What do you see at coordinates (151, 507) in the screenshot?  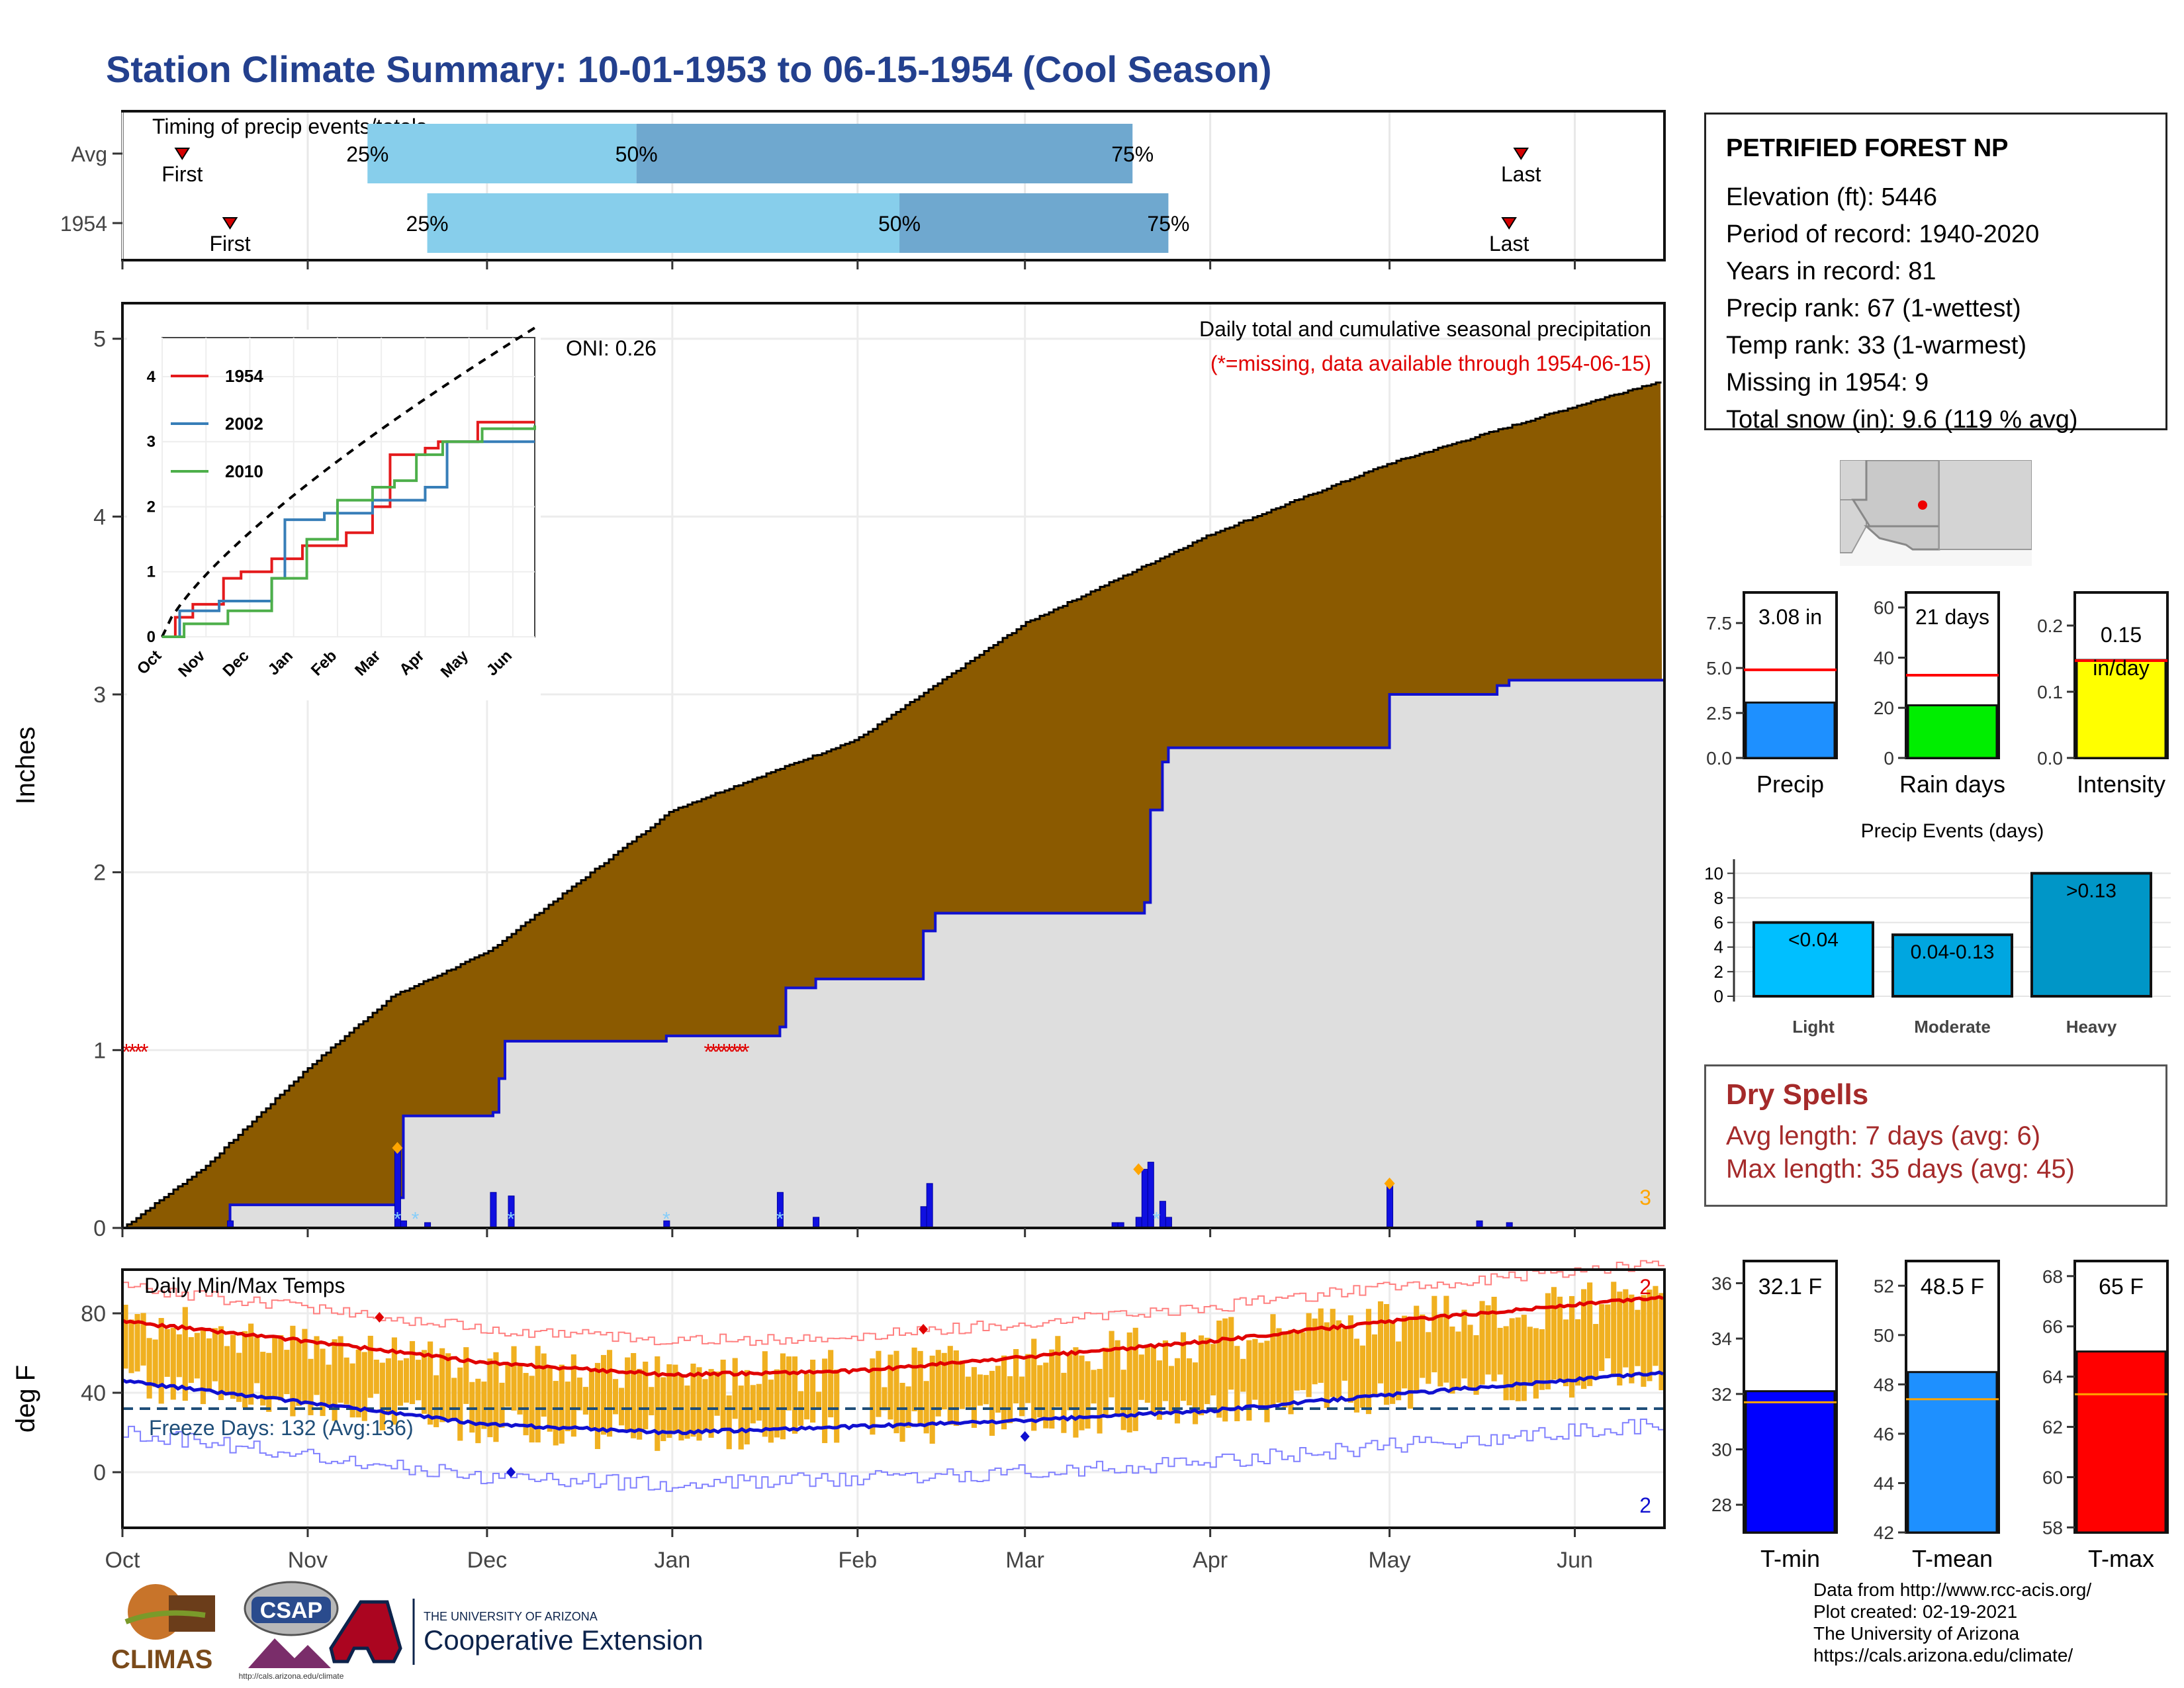 I see `inset-ytick-label: 2` at bounding box center [151, 507].